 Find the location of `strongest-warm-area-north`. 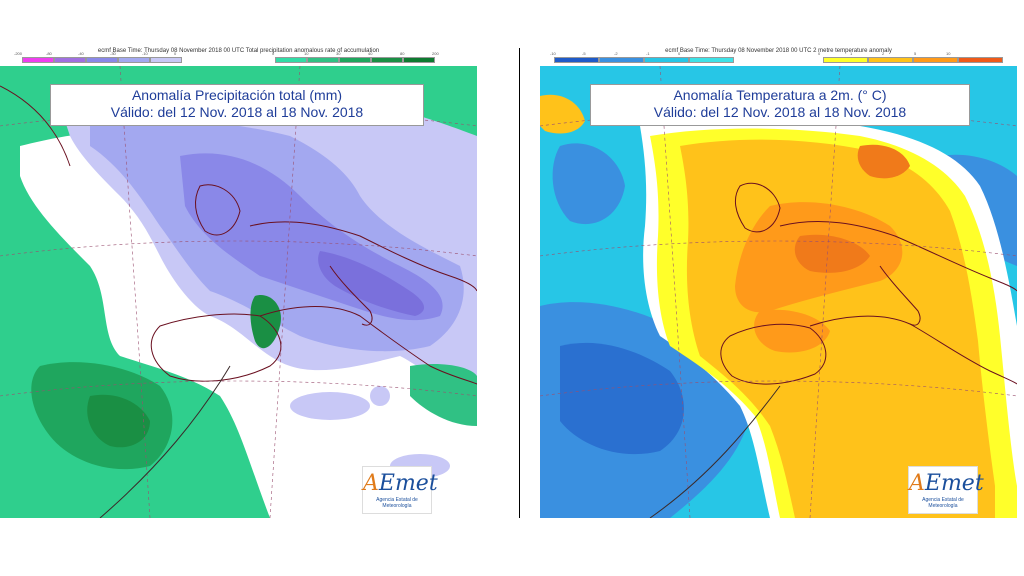

strongest-warm-area-north is located at coordinates (883, 161).